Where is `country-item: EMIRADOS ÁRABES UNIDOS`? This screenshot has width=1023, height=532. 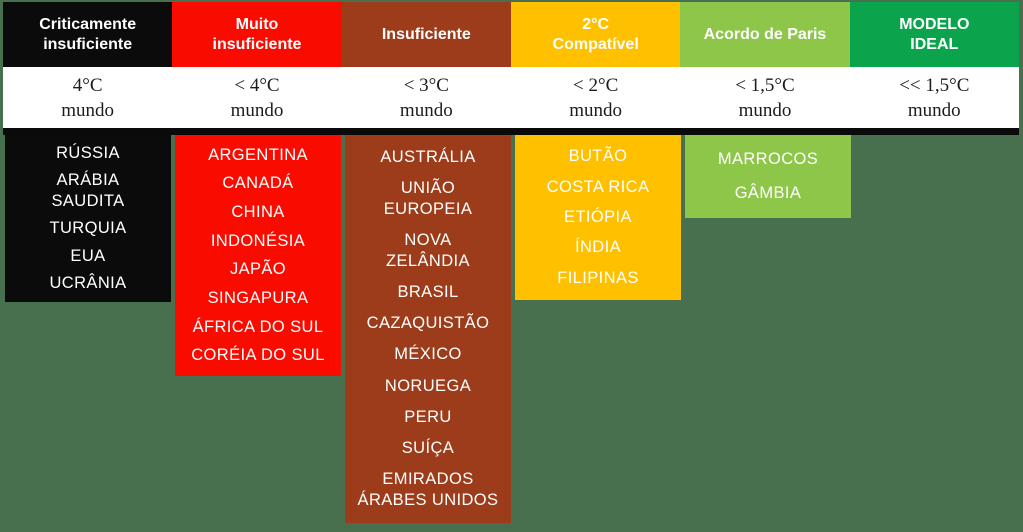
country-item: EMIRADOS ÁRABES UNIDOS is located at coordinates (428, 489).